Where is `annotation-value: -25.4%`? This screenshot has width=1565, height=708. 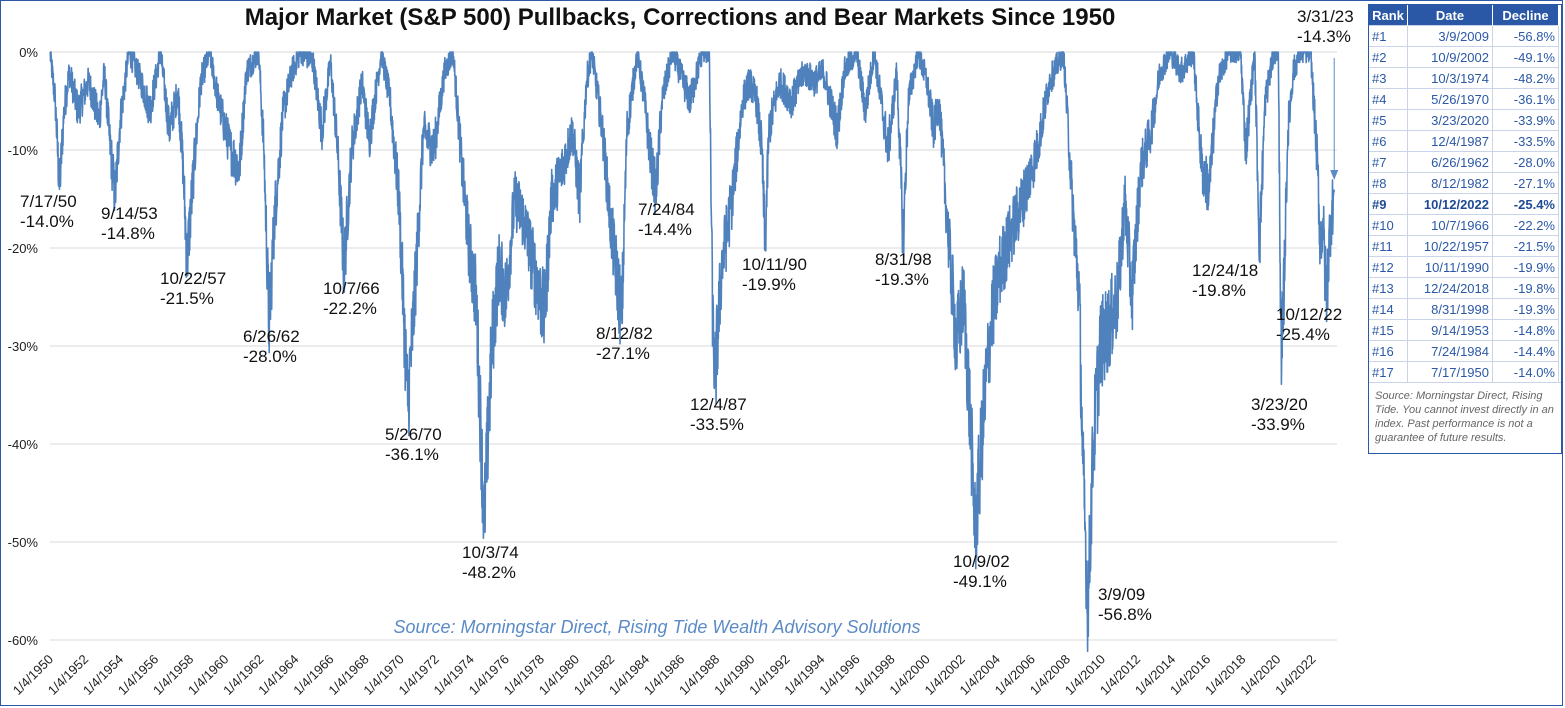
annotation-value: -25.4% is located at coordinates (1303, 334).